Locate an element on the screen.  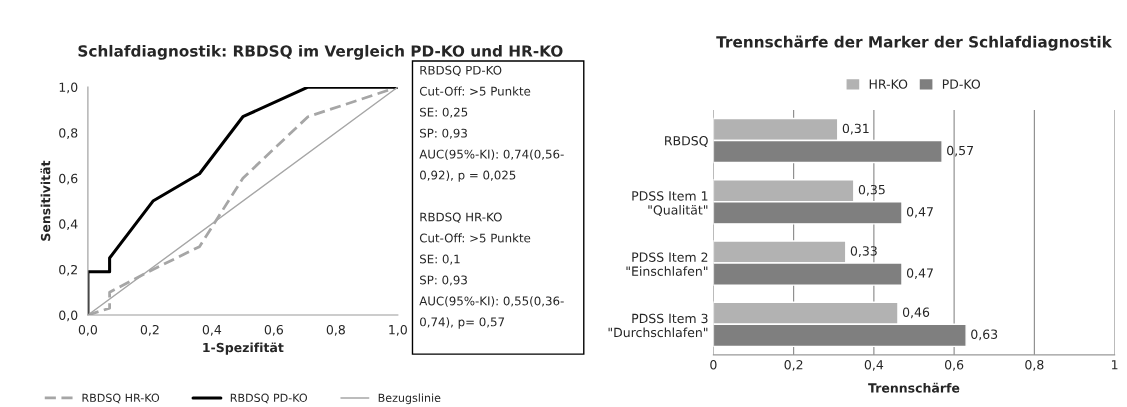
text: 0,33 is located at coordinates (863, 251).